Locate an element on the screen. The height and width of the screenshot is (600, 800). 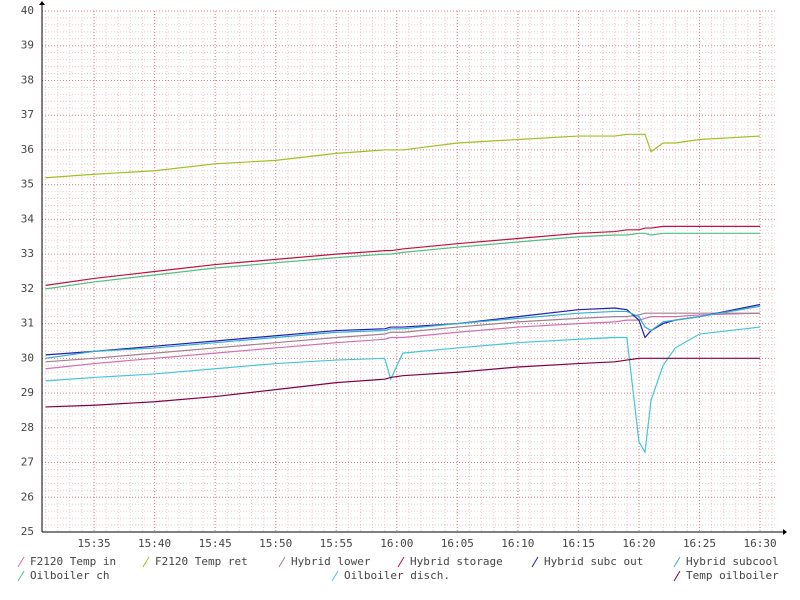
x-tick-label: 15:45 is located at coordinates (215, 543).